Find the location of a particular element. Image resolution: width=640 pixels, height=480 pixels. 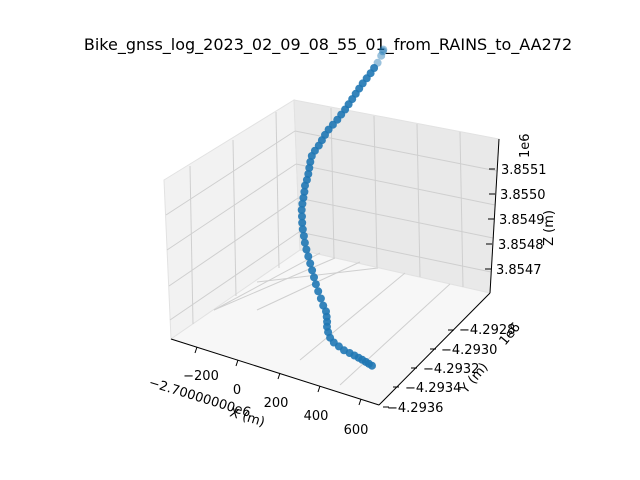

scatter-points is located at coordinates (342, 207).